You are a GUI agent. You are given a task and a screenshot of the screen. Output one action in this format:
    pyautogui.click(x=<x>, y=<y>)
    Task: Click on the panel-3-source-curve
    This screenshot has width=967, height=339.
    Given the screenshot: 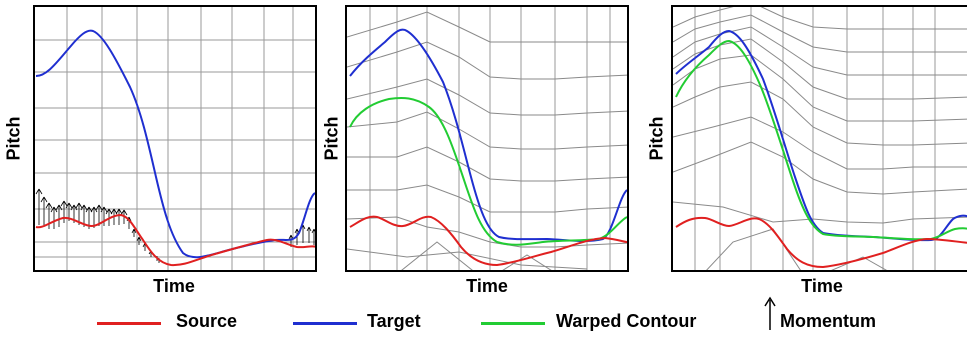 What is the action you would take?
    pyautogui.click(x=821, y=242)
    